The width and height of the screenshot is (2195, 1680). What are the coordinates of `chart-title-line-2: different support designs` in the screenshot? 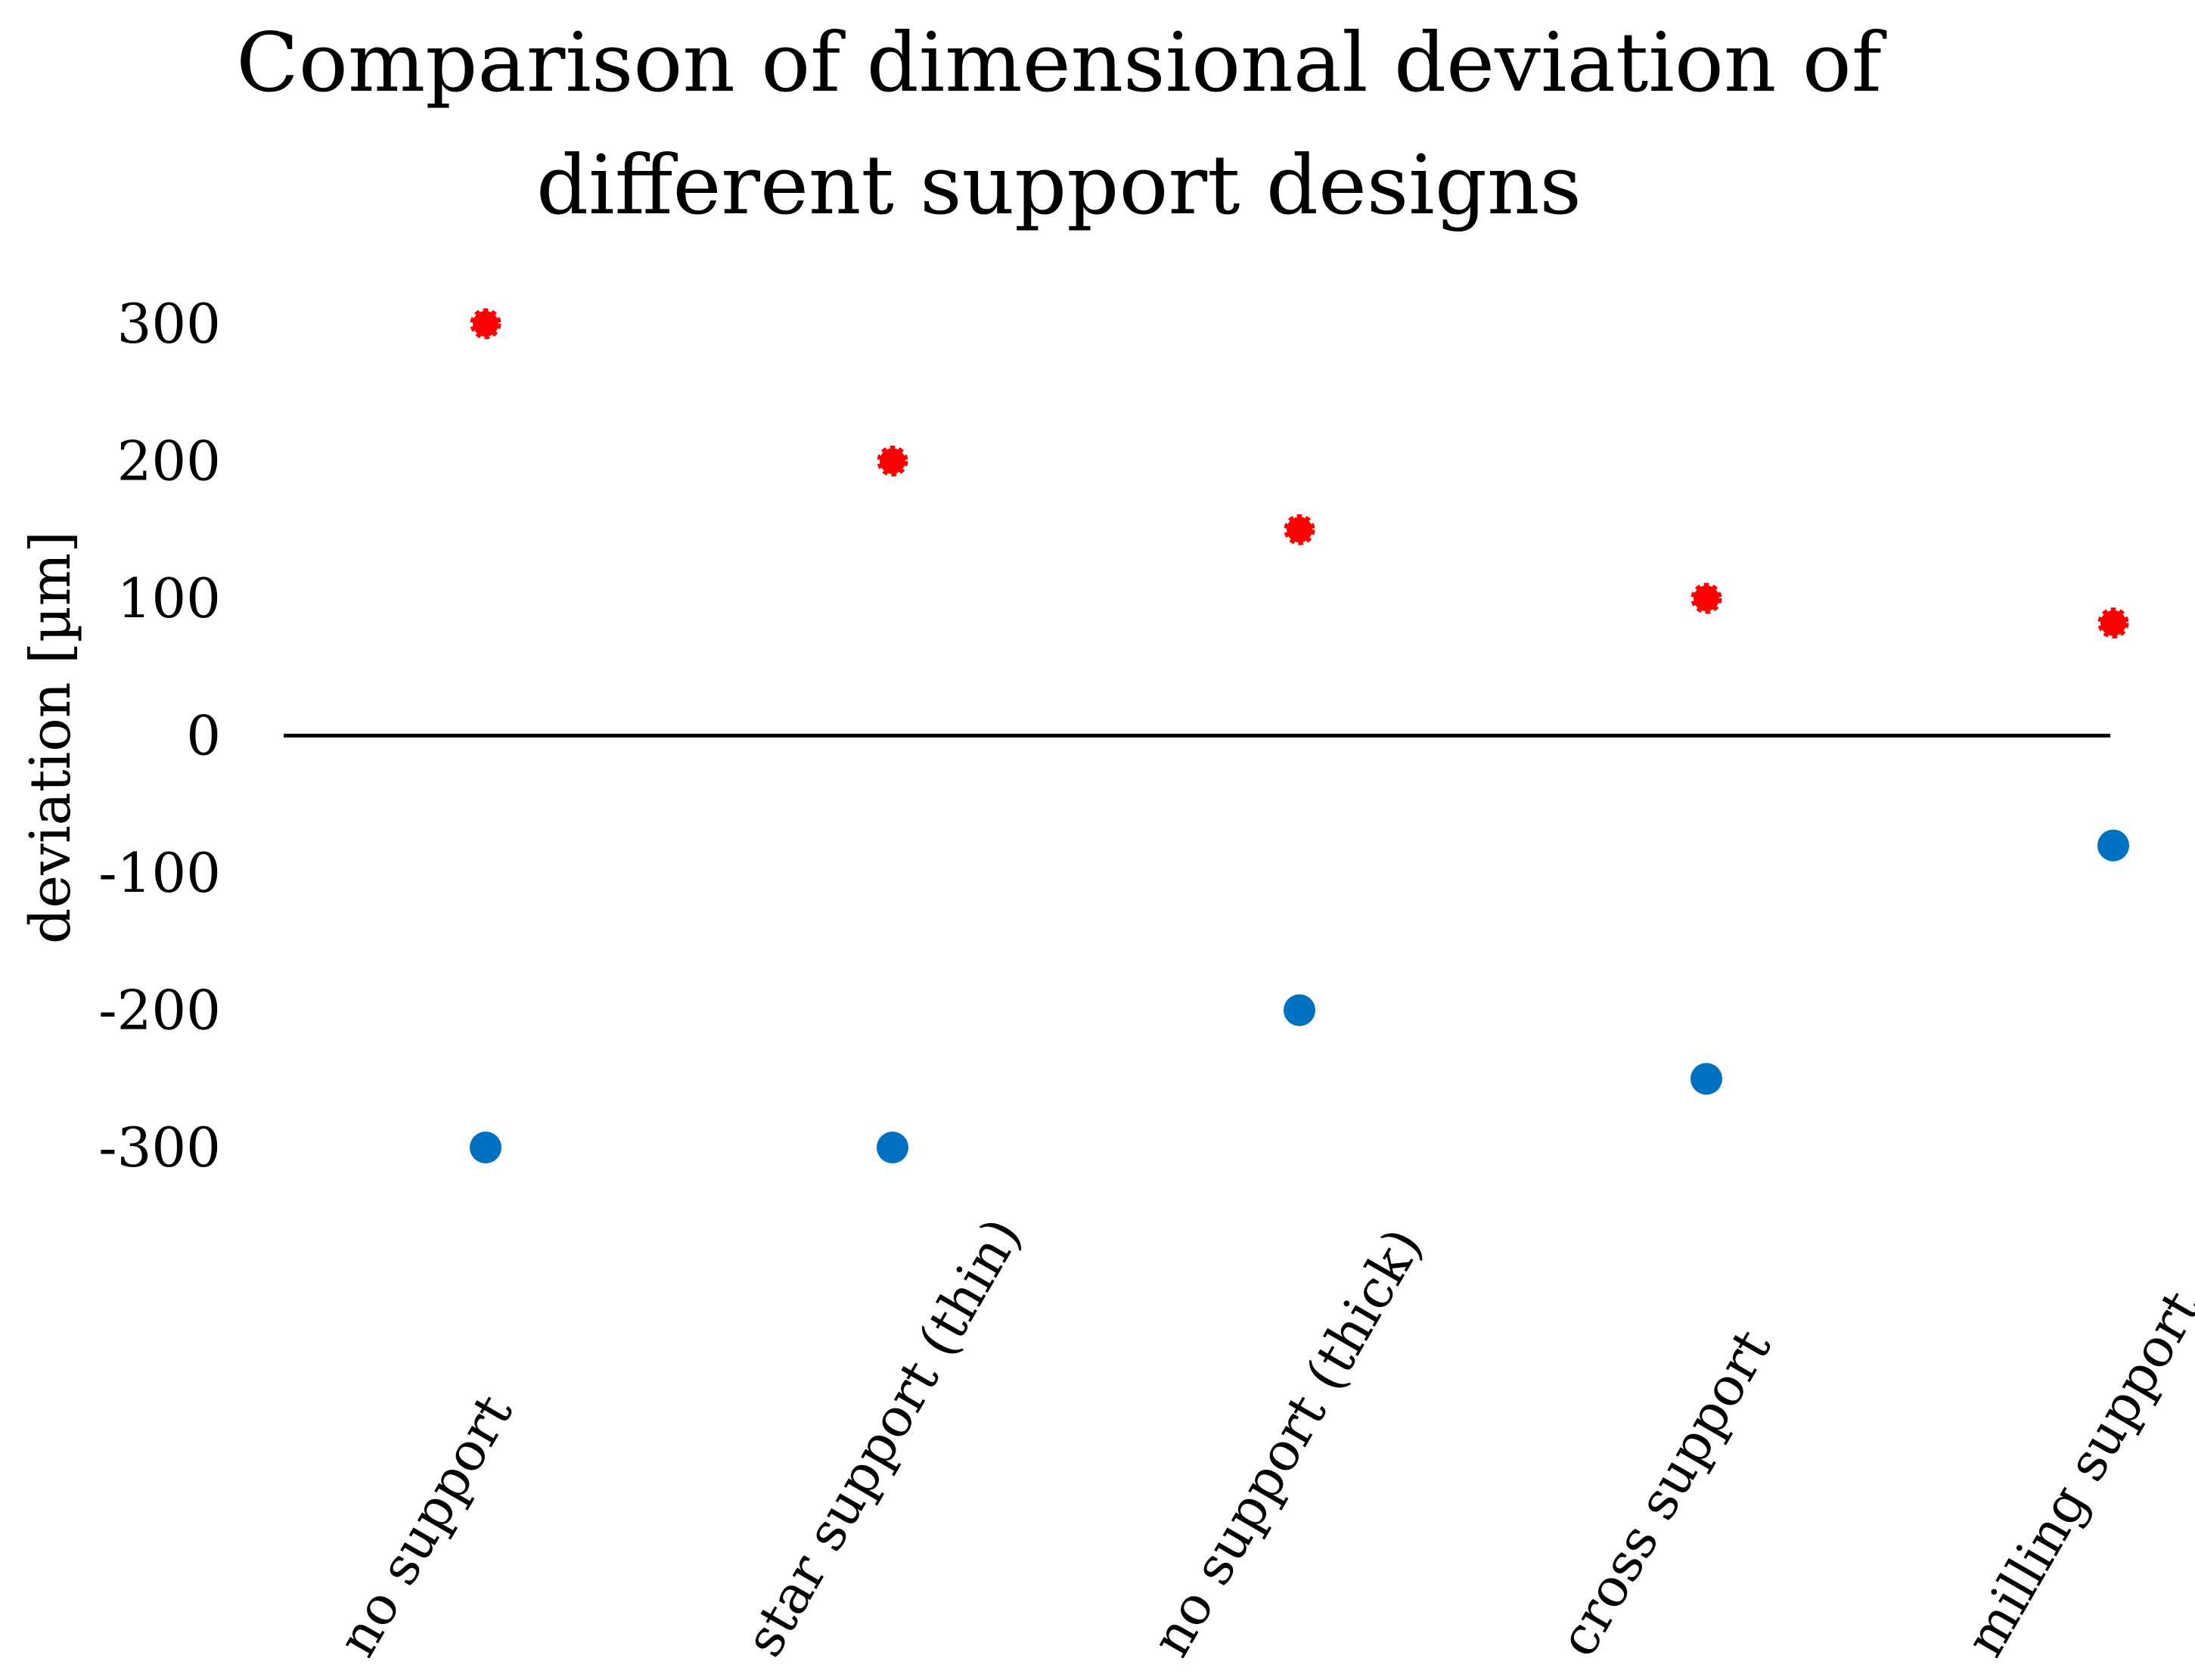 It's located at (1059, 185).